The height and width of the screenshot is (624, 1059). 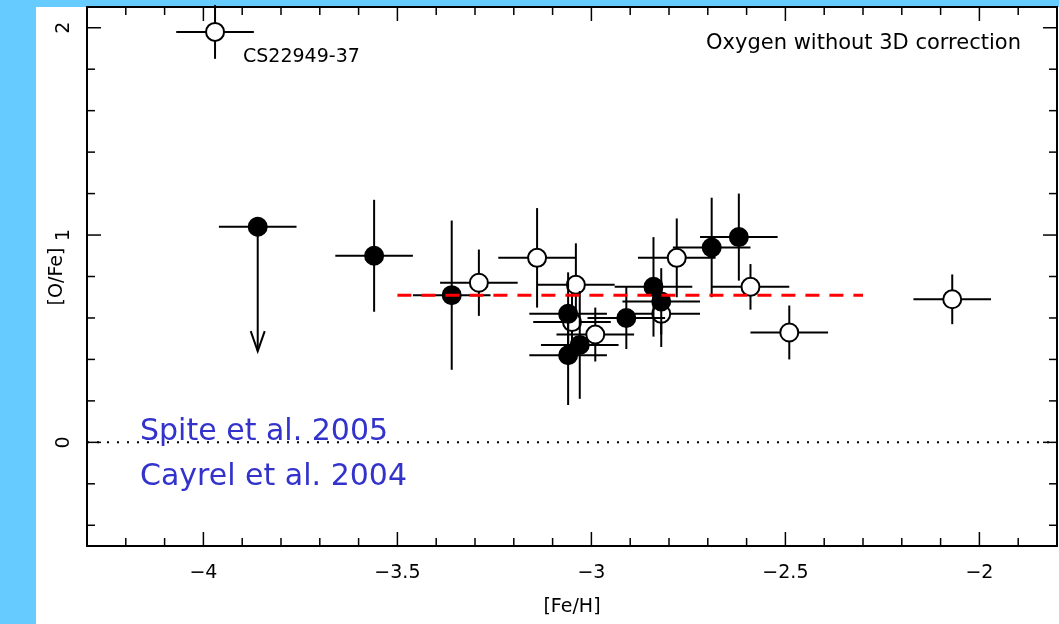 I want to click on x-tick-label: −3.5, so click(x=397, y=571).